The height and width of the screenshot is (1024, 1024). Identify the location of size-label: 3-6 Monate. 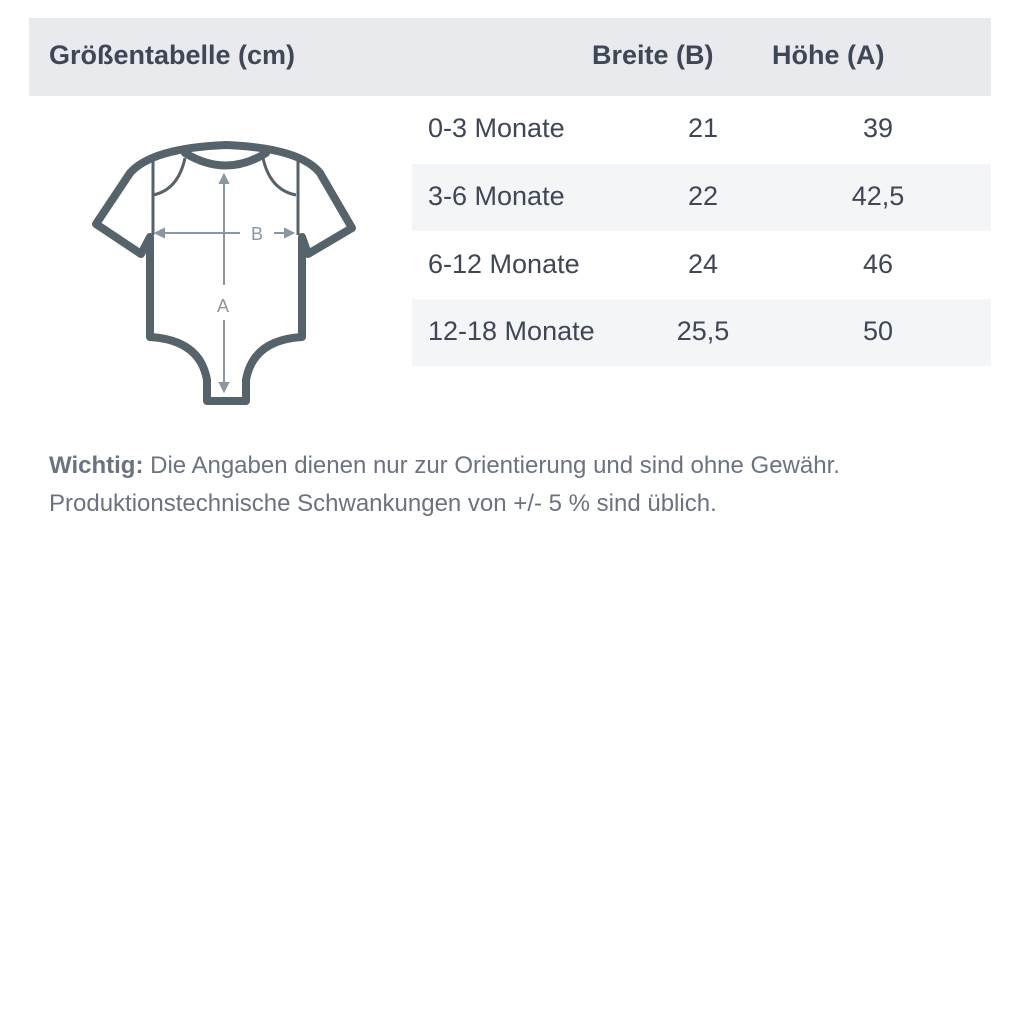
(496, 196).